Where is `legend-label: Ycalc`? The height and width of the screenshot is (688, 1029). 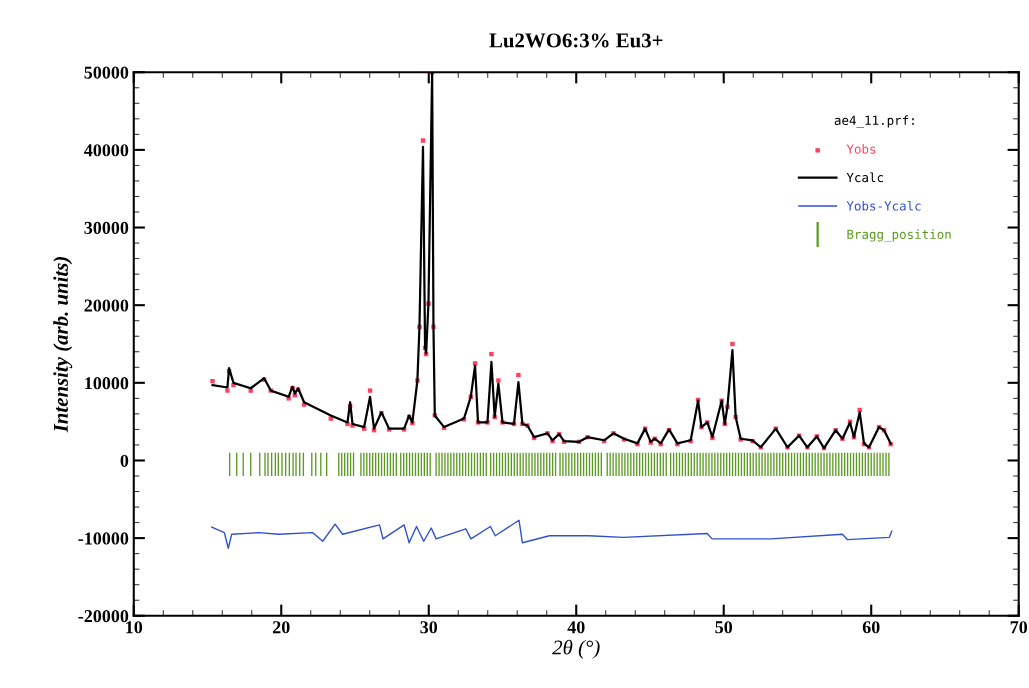 legend-label: Ycalc is located at coordinates (864, 177).